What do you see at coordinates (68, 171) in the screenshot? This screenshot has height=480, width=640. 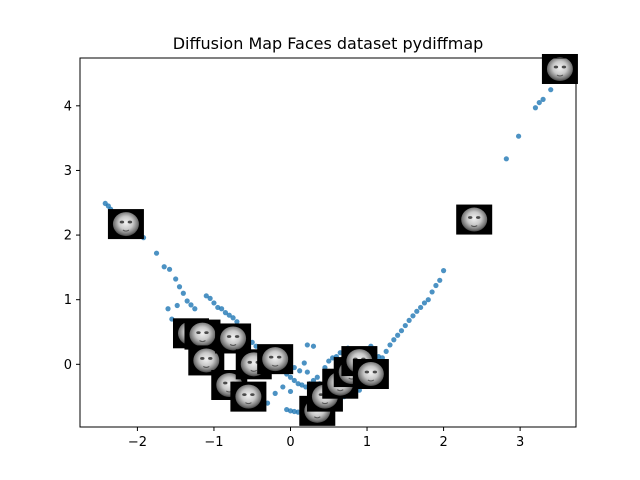 I see `y-tick-label: 3` at bounding box center [68, 171].